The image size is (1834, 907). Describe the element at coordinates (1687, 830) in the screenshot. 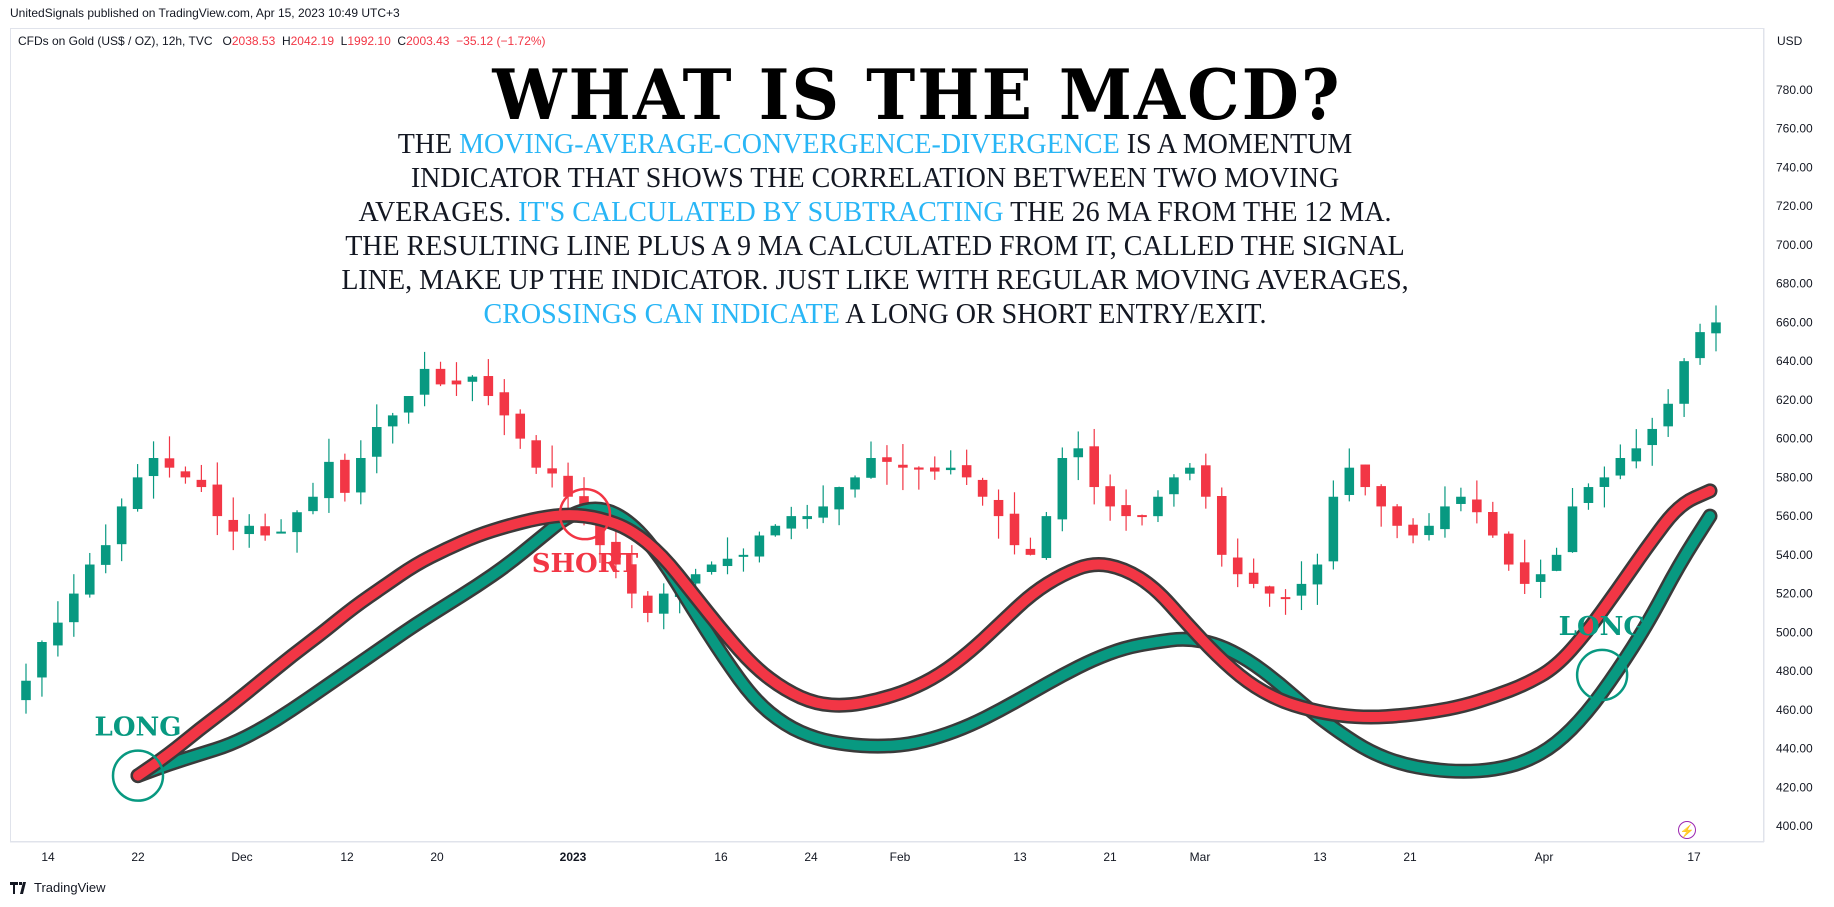

I see `lightning-icon: ⚡` at that location.